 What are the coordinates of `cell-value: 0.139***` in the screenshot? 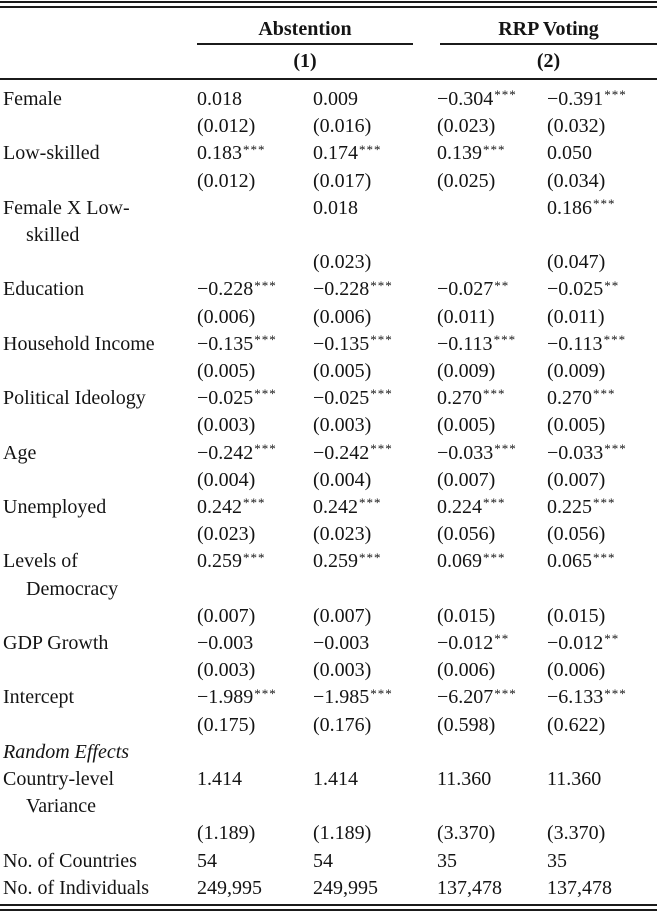 It's located at (471, 153).